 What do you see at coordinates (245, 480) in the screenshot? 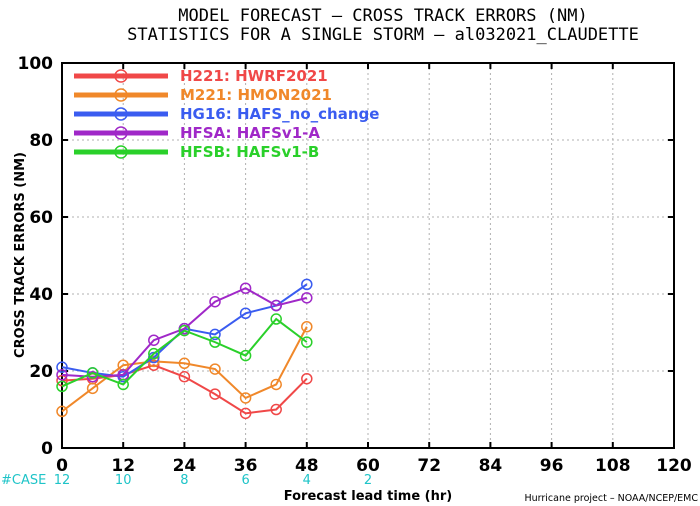
I see `case-count: 6` at bounding box center [245, 480].